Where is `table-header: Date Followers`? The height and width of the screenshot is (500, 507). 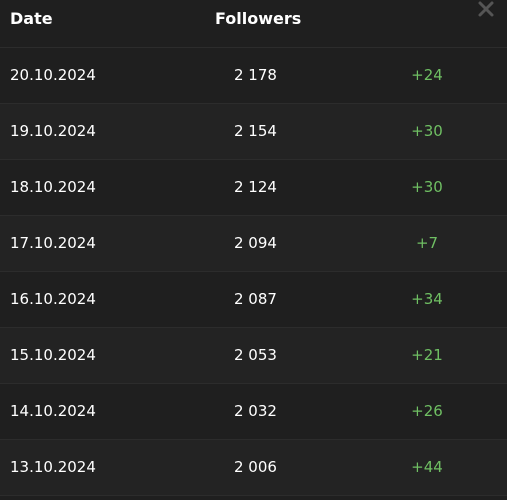
table-header: Date Followers is located at coordinates (253, 24).